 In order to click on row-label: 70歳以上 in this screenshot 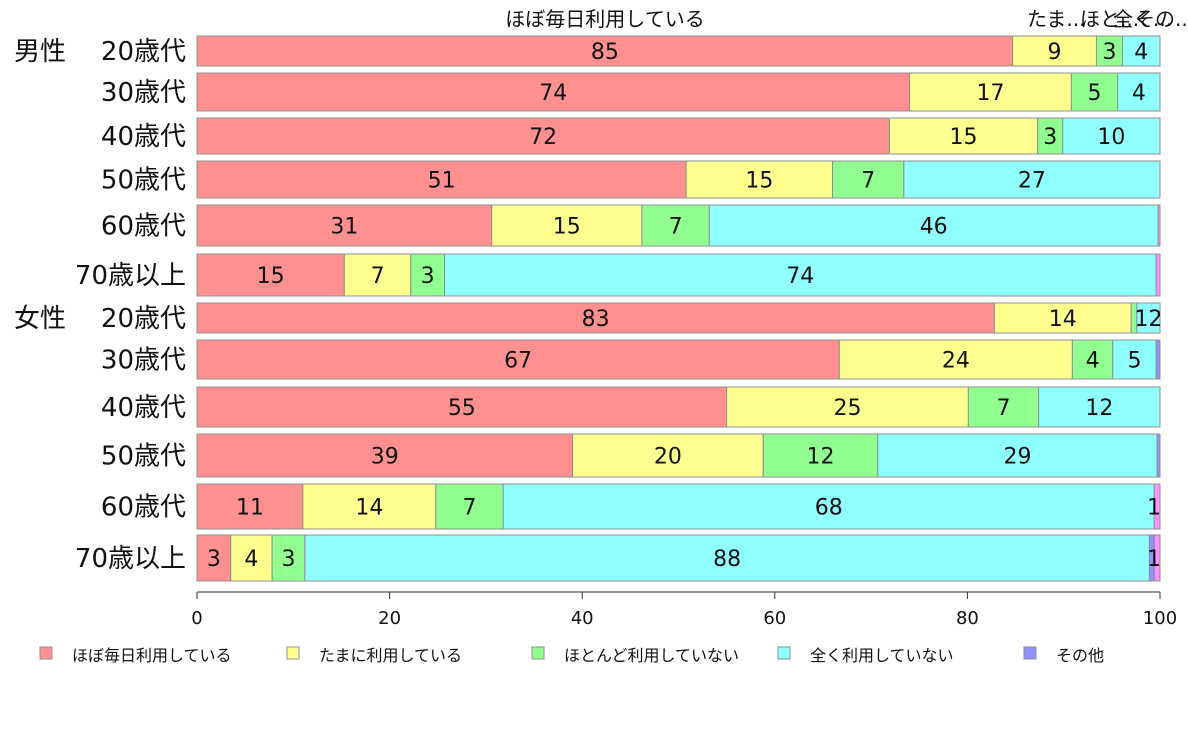, I will do `click(130, 276)`.